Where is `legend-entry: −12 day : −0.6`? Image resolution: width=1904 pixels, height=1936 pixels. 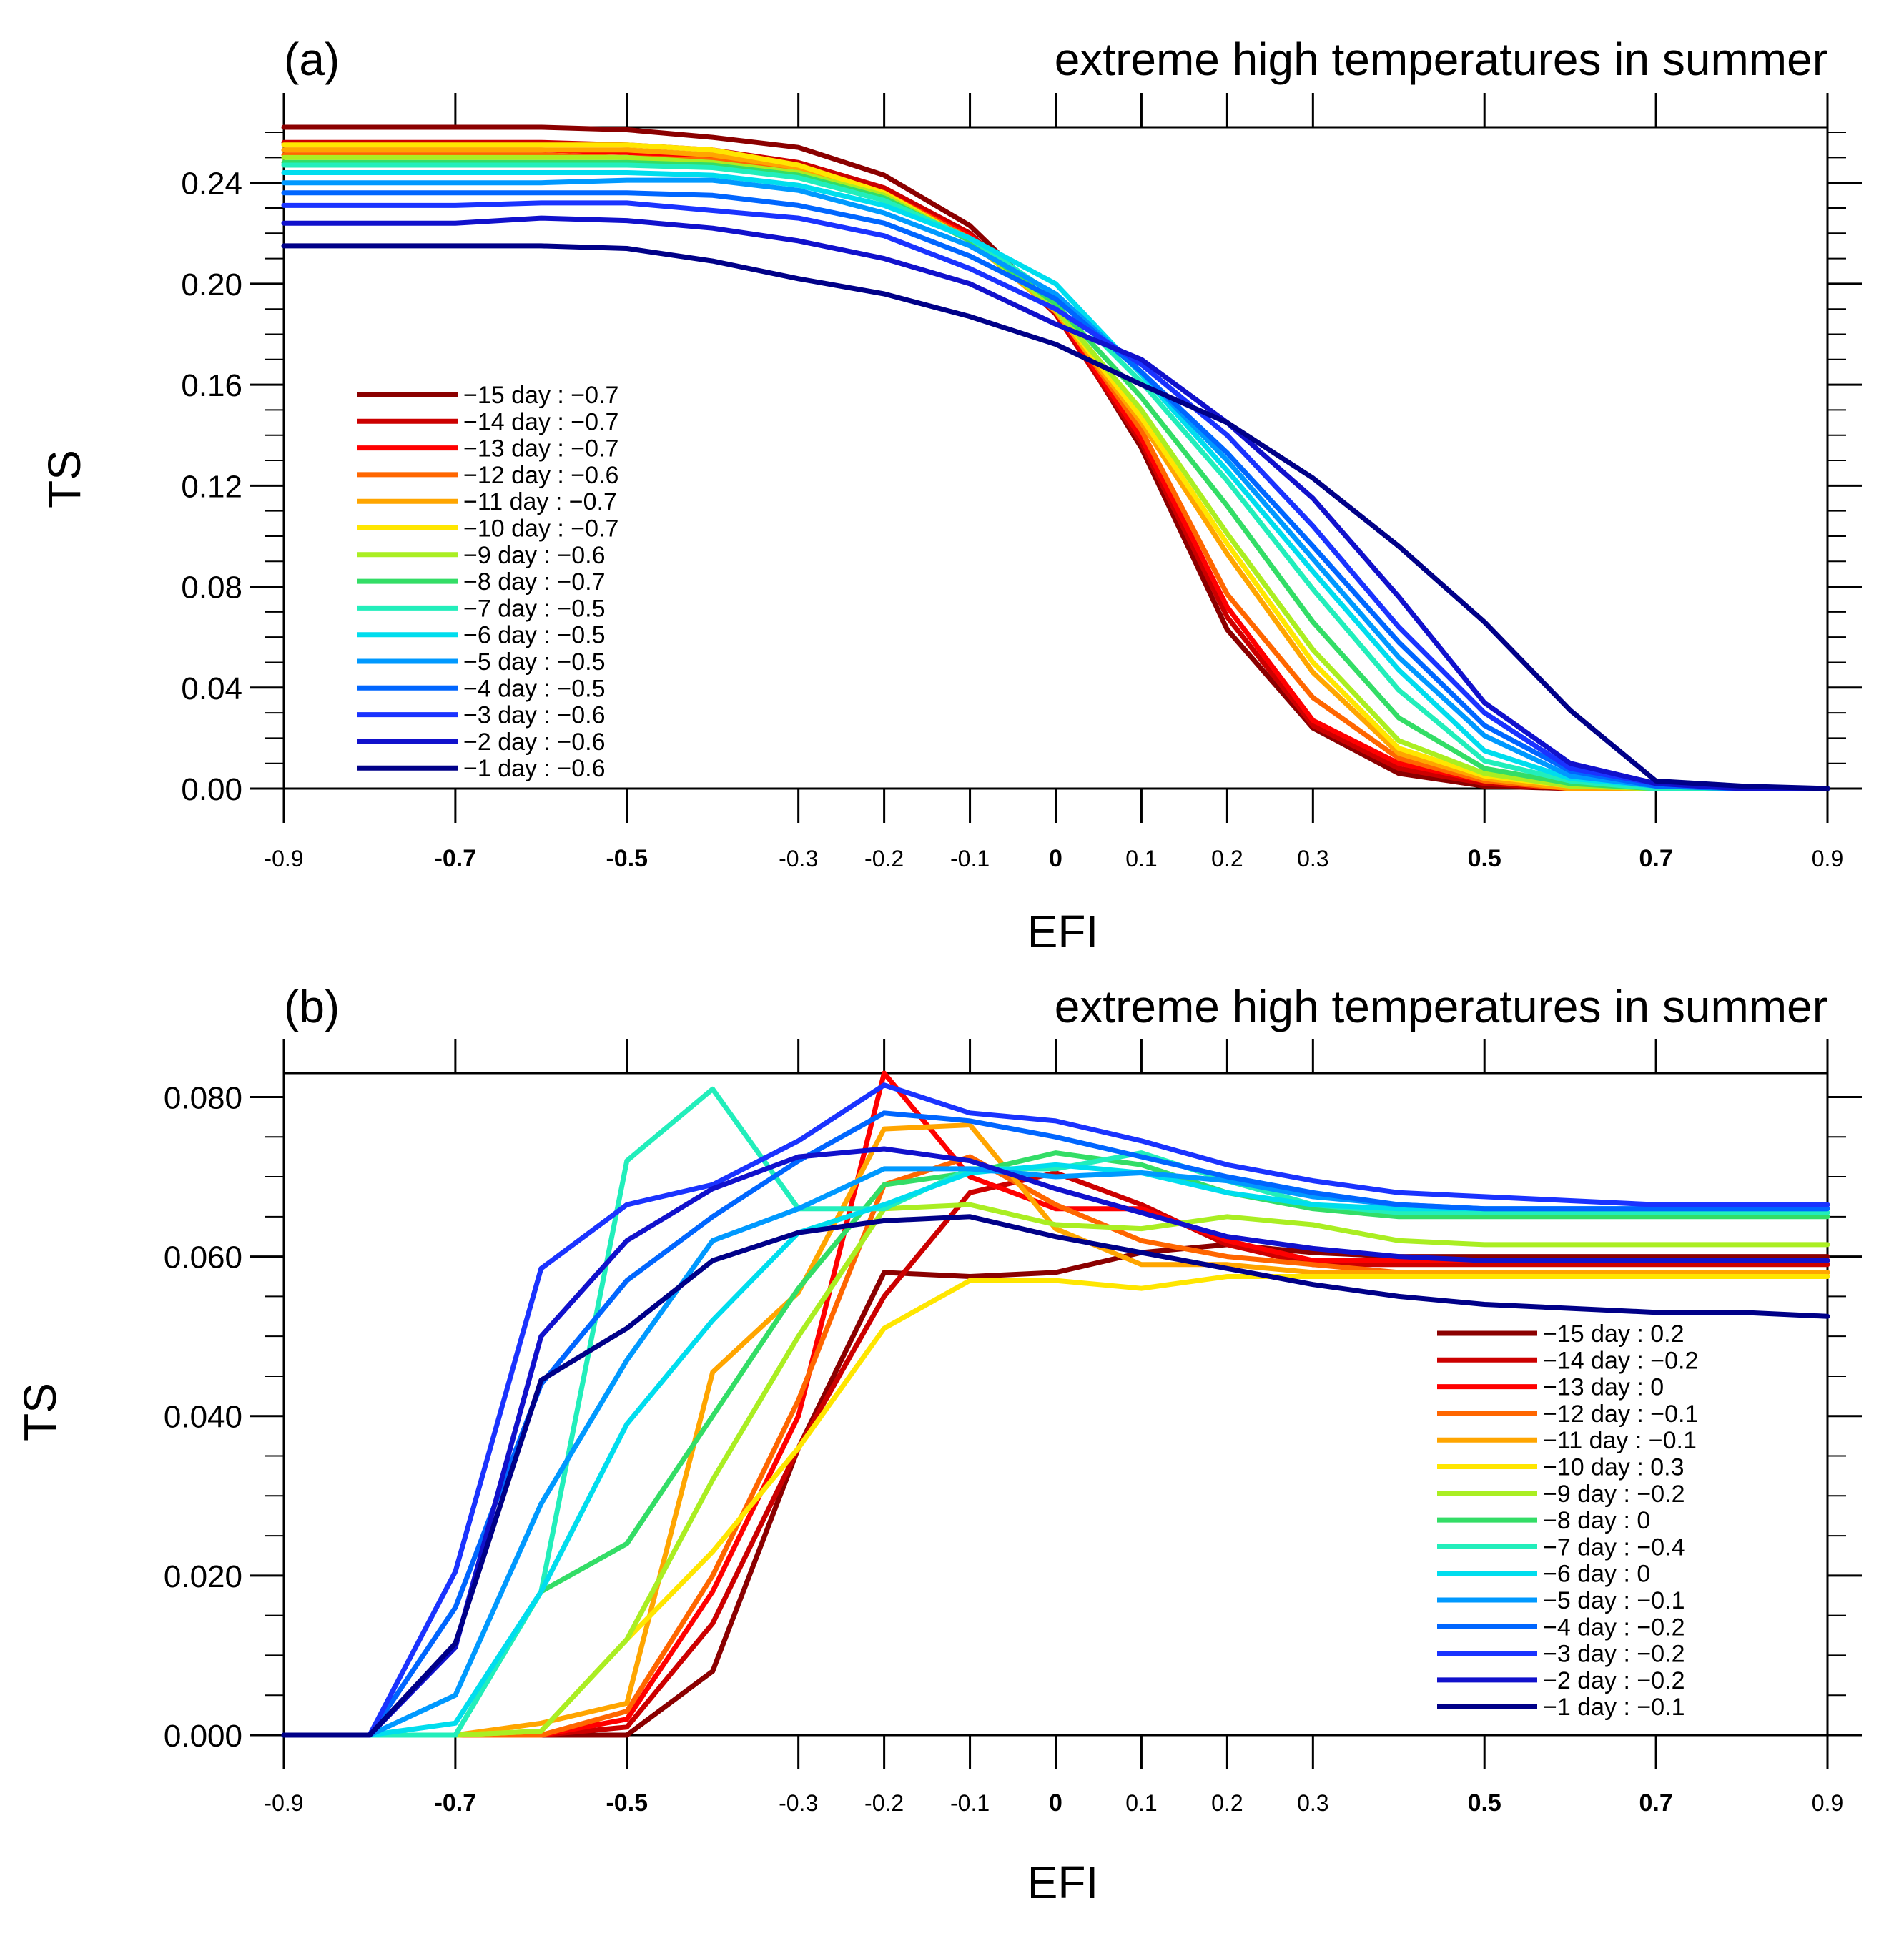
legend-entry: −12 day : −0.6 is located at coordinates (540, 475).